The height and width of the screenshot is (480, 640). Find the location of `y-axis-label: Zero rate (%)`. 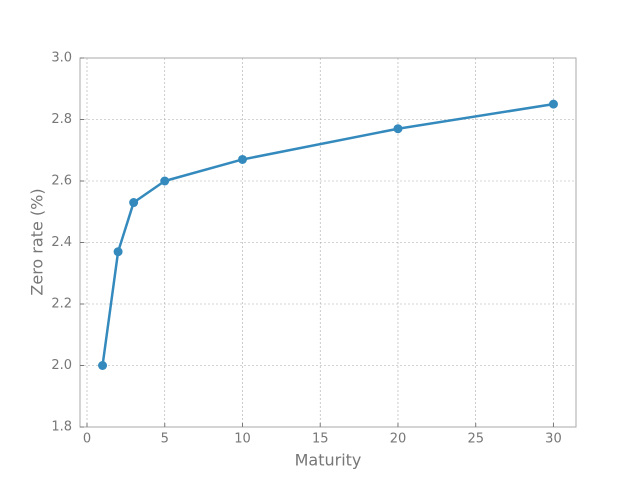

y-axis-label: Zero rate (%) is located at coordinates (37, 241).